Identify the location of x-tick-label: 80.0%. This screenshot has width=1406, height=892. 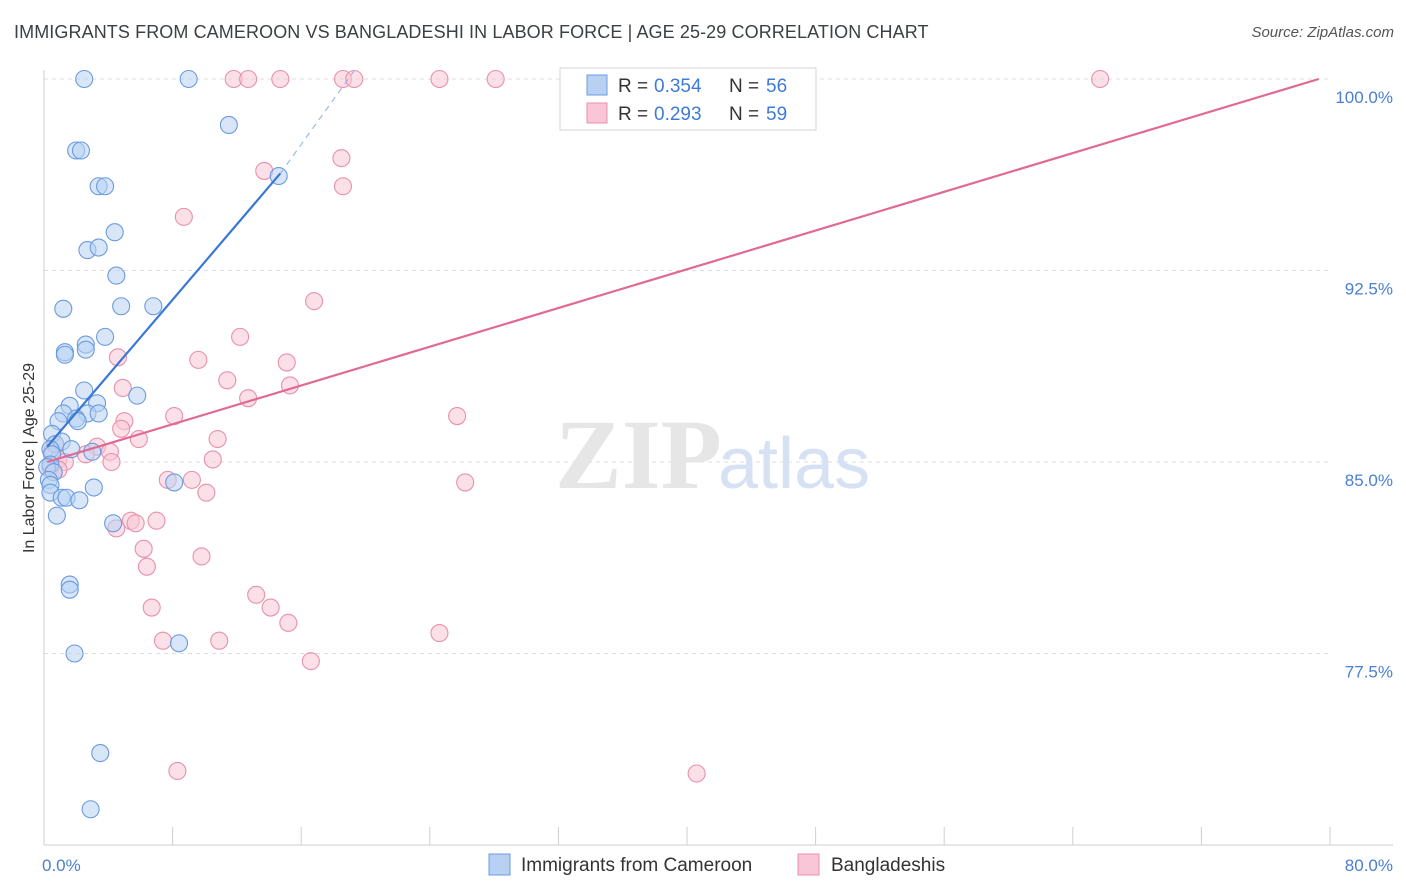
(1369, 865).